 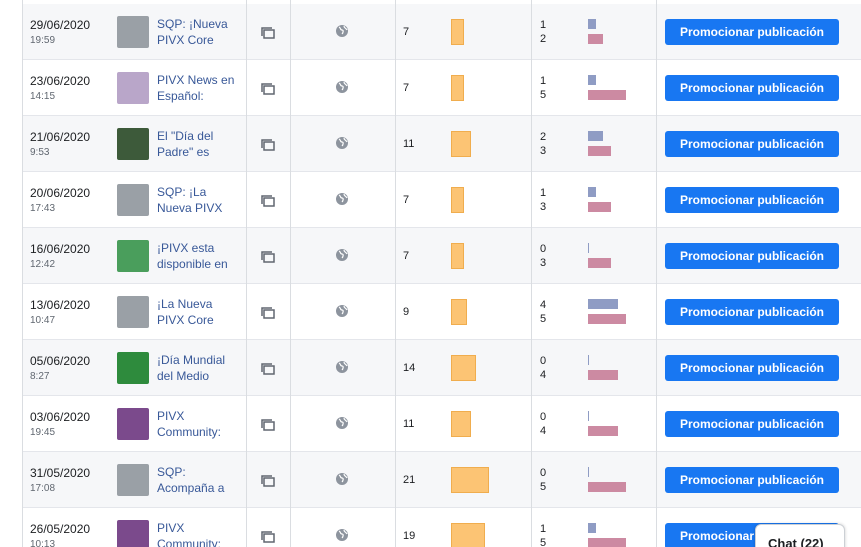 I want to click on time: 10:47, so click(x=43, y=320).